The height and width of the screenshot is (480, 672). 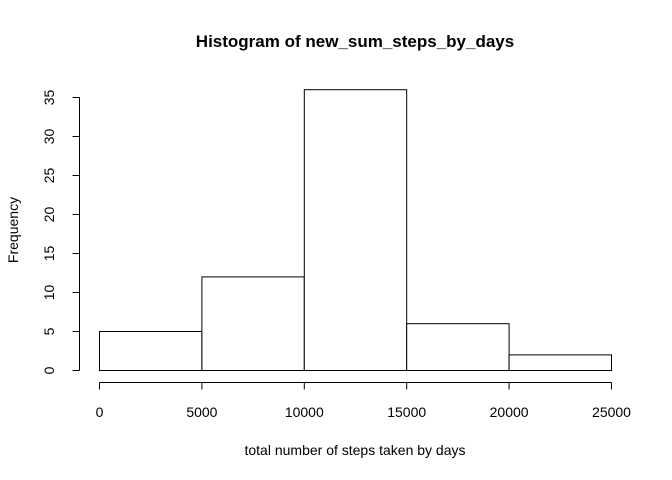 What do you see at coordinates (49, 293) in the screenshot?
I see `y-tick-label: 10` at bounding box center [49, 293].